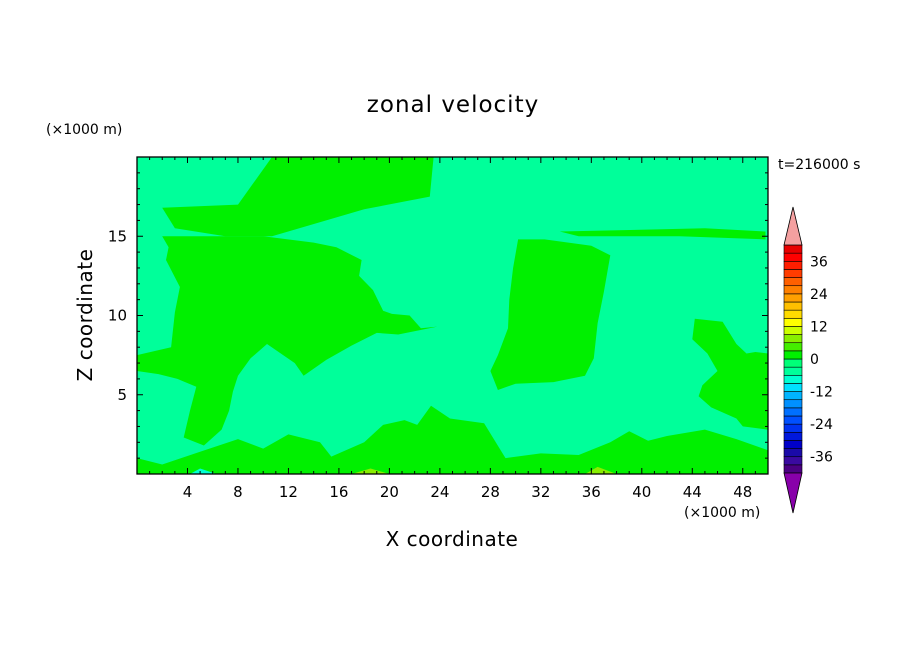 This screenshot has height=654, width=904. Describe the element at coordinates (821, 458) in the screenshot. I see `colorbar-label: -36` at that location.